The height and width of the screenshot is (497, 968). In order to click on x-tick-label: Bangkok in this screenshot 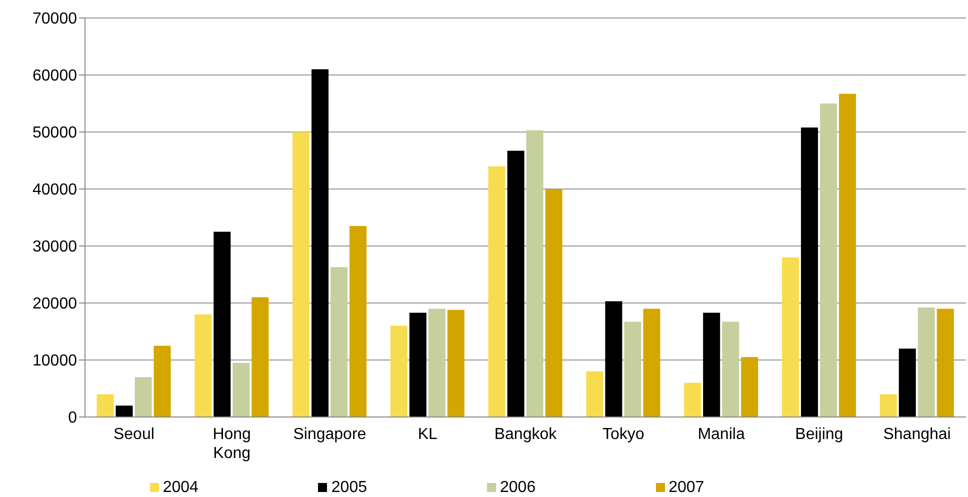, I will do `click(526, 434)`.